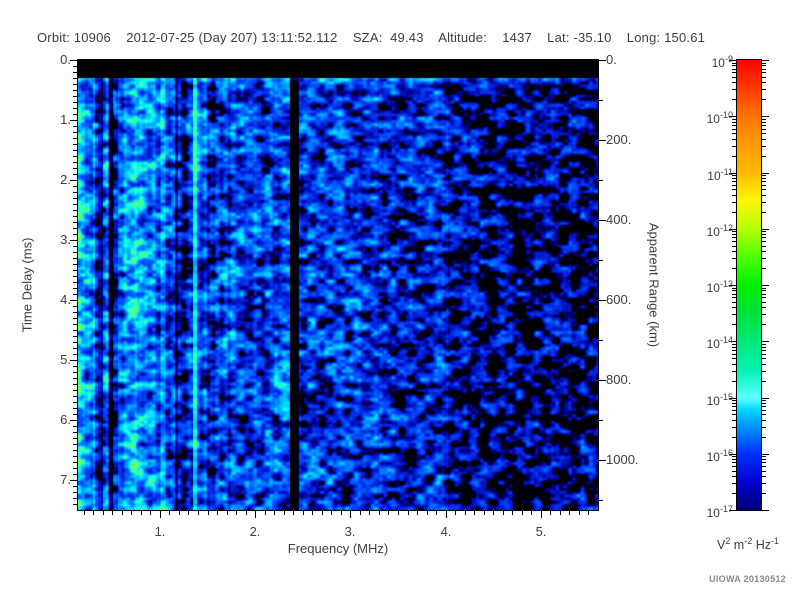  Describe the element at coordinates (749, 285) in the screenshot. I see `colorbar-gradient` at that location.